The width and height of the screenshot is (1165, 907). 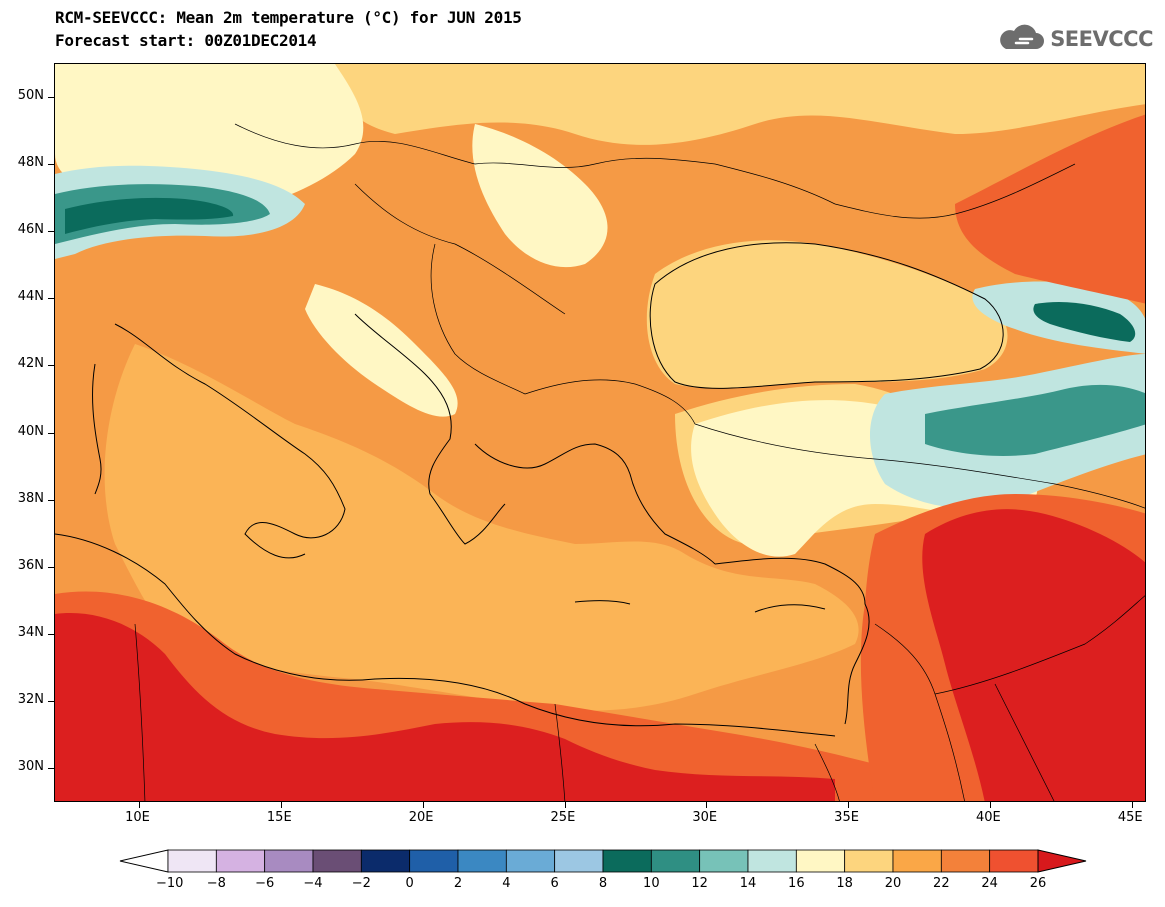 I want to click on logo-text: SEEVCCC, so click(x=1101, y=39).